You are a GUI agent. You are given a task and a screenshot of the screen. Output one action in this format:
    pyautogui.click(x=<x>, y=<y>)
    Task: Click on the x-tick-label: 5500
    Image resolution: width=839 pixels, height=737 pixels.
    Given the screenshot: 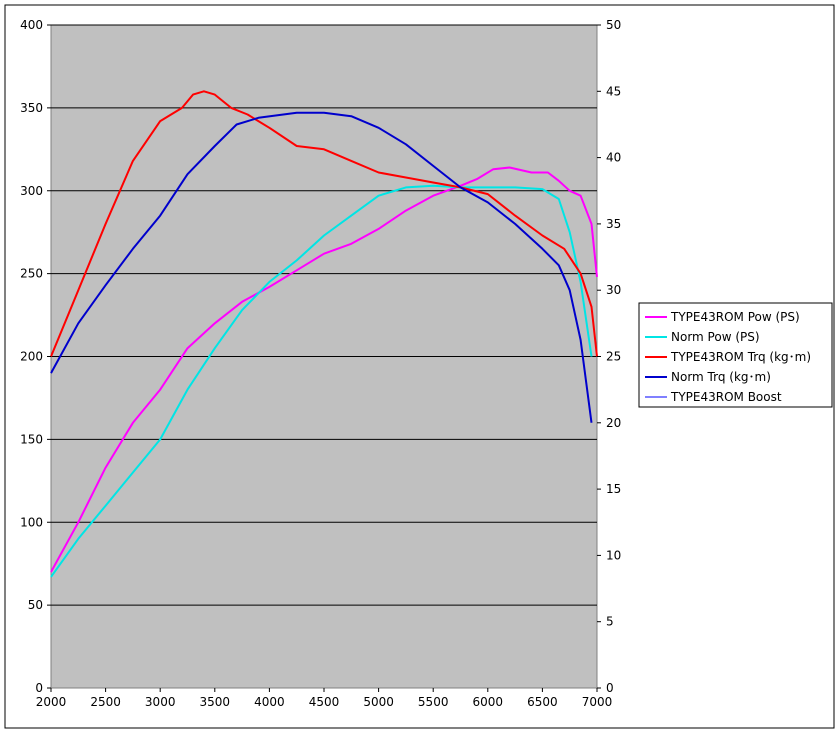 What is the action you would take?
    pyautogui.click(x=433, y=702)
    